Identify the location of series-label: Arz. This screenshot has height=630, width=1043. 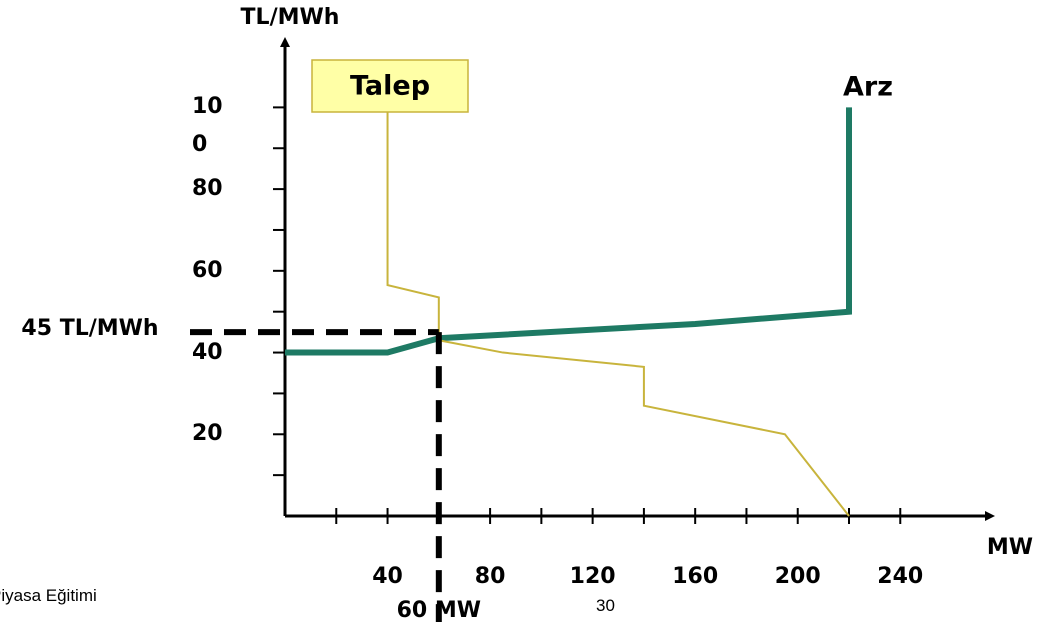
(868, 87).